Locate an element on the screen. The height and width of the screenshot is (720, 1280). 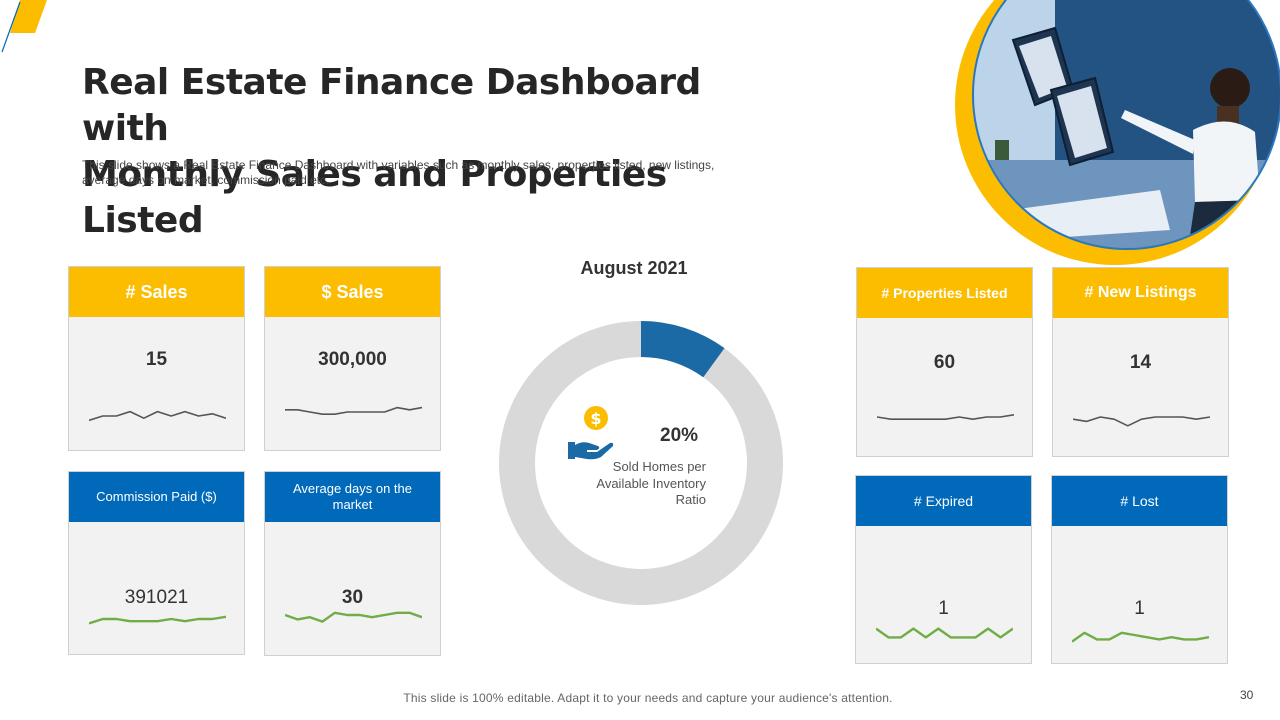
dollar-sales-sparkline-line is located at coordinates (353, 411).